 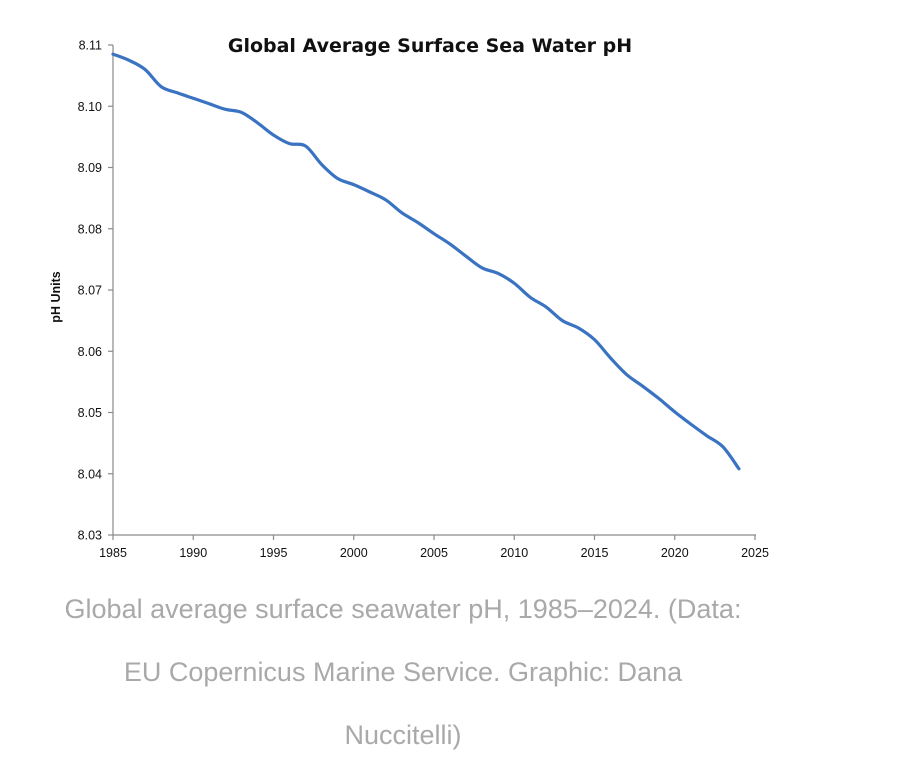 I want to click on x-tick-label: 2025, so click(x=755, y=553).